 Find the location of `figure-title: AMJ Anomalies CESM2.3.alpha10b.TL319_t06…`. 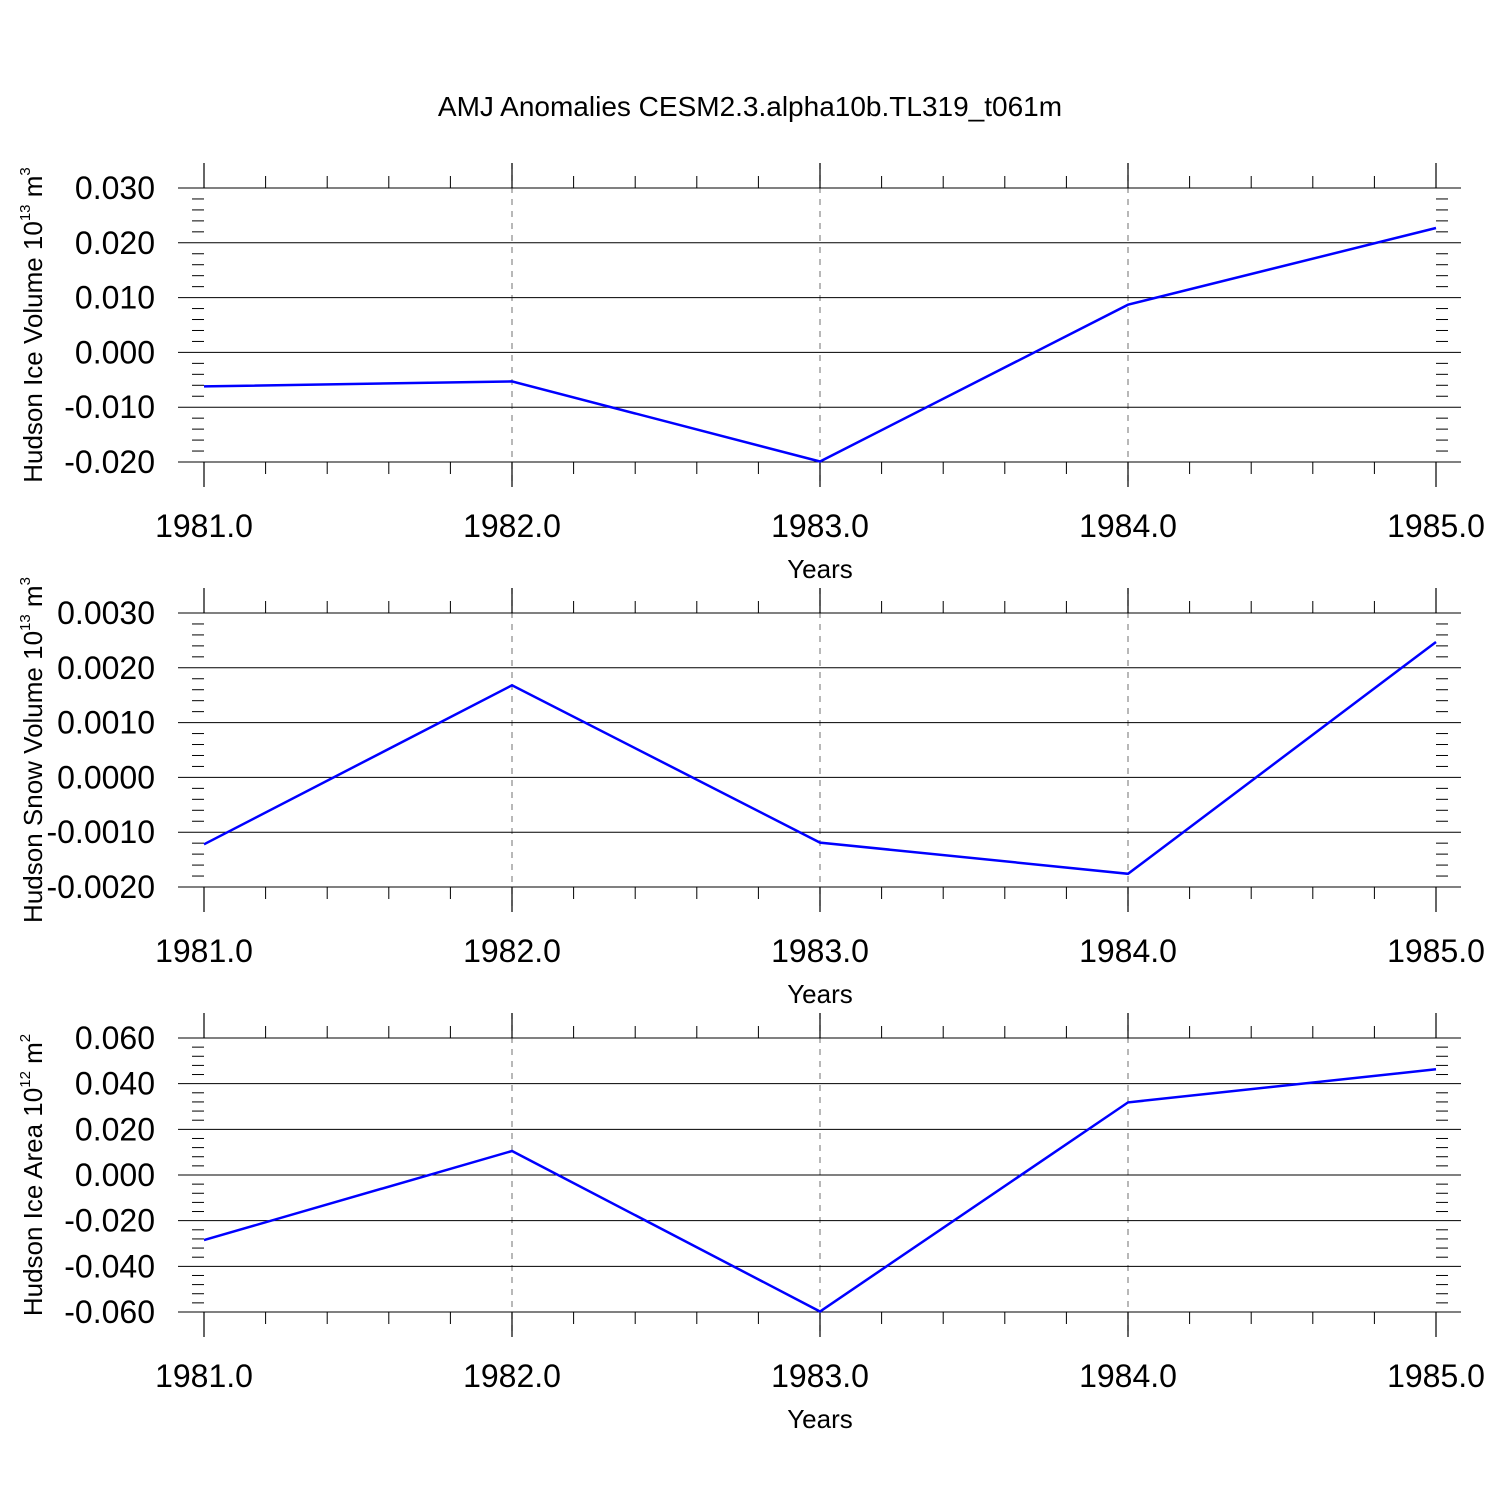

figure-title: AMJ Anomalies CESM2.3.alpha10b.TL319_t06… is located at coordinates (750, 106).